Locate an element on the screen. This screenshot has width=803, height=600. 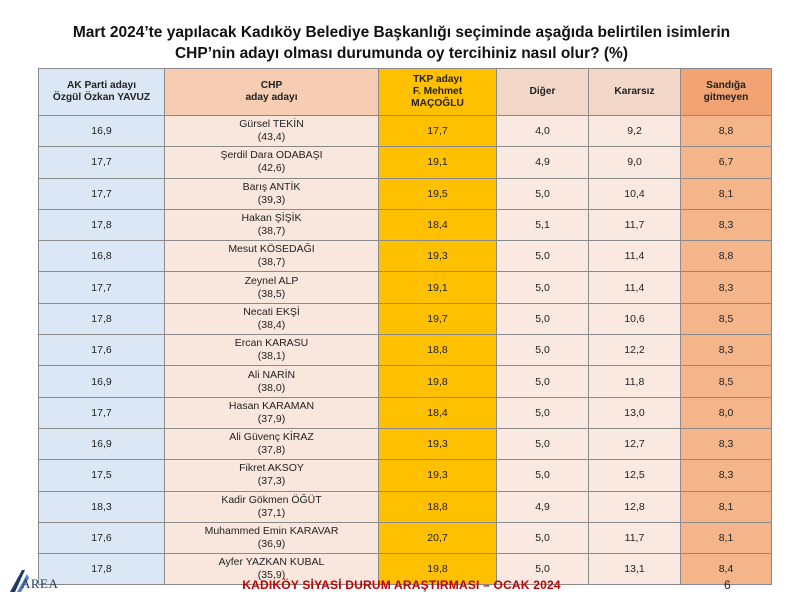
chp-candidate-name: Zeynel ALP is located at coordinates (271, 280).